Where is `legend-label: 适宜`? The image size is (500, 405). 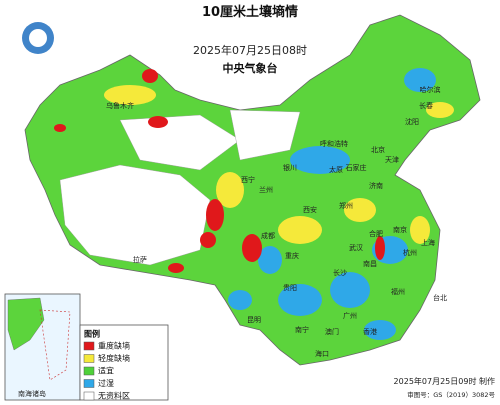
legend-label: 适宜 is located at coordinates (106, 371).